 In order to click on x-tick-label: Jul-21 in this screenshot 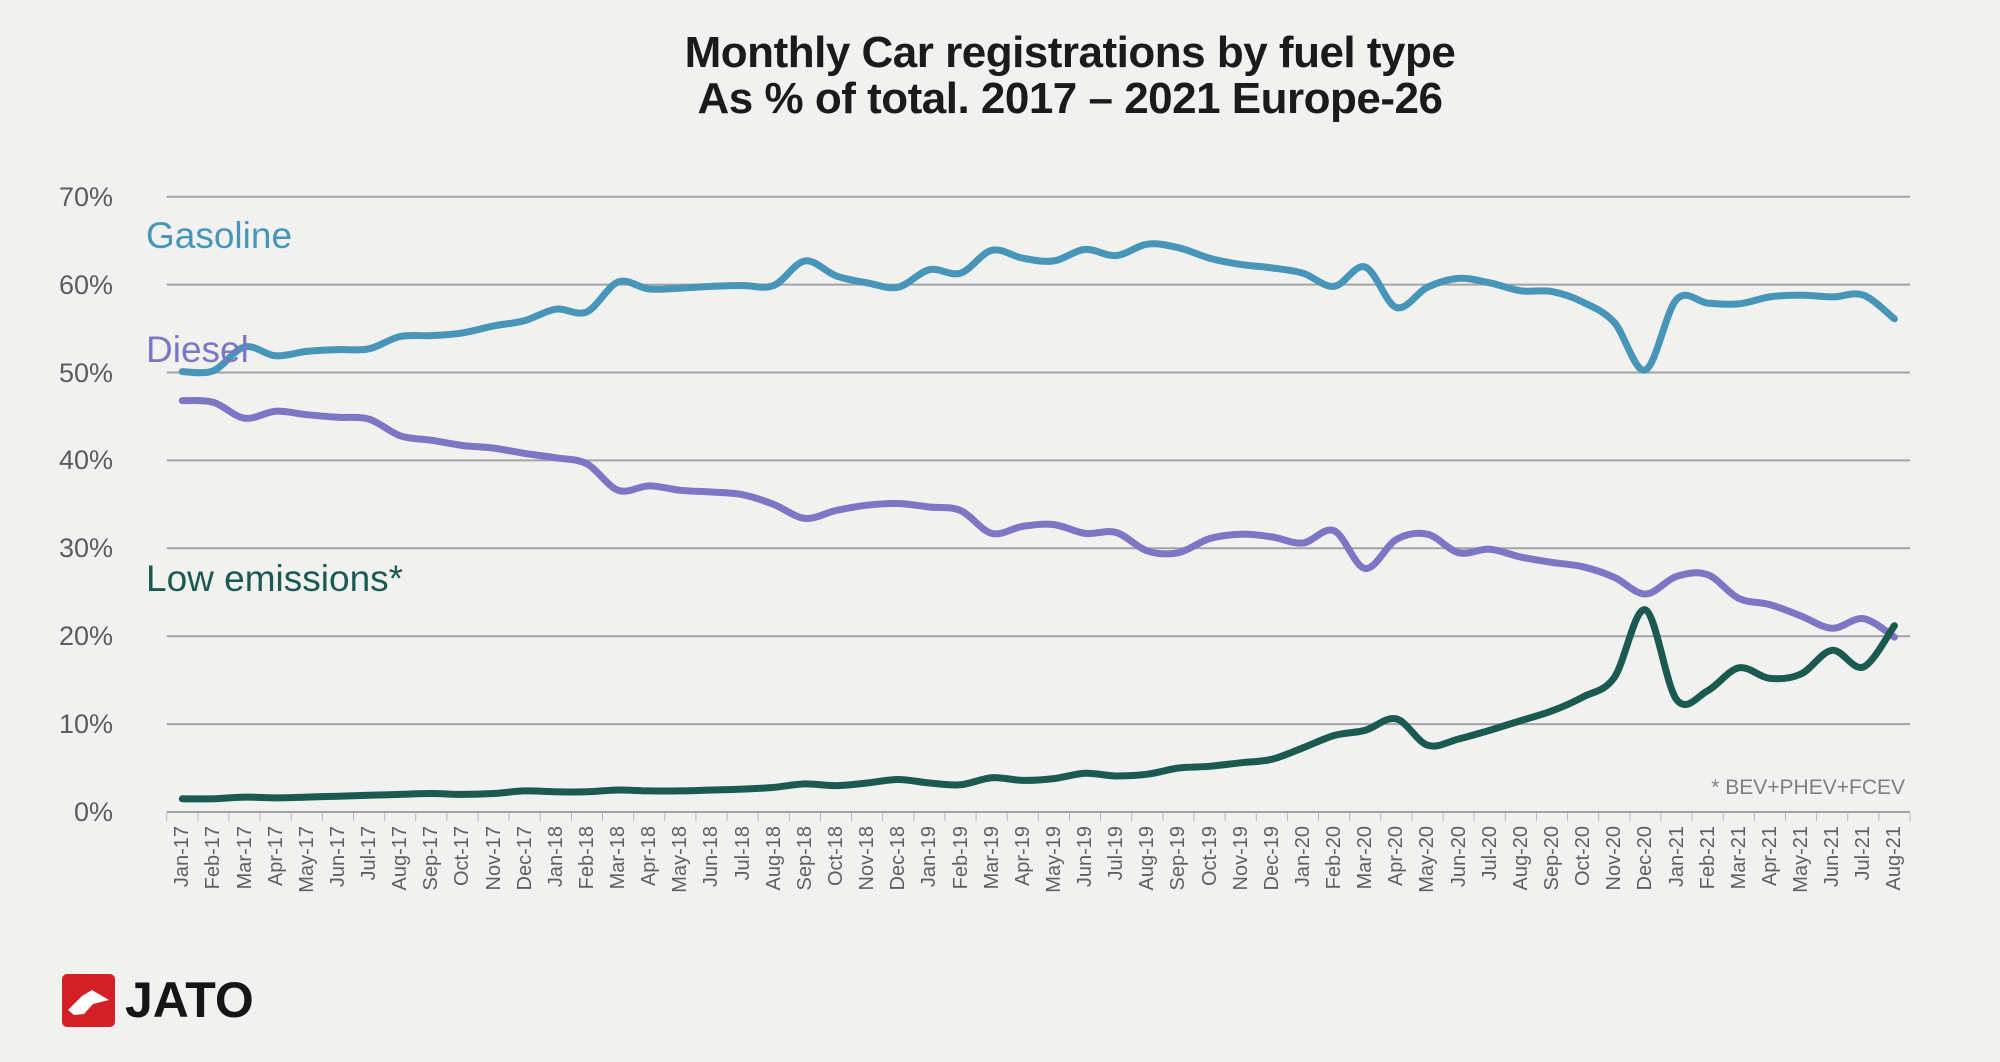, I will do `click(1863, 853)`.